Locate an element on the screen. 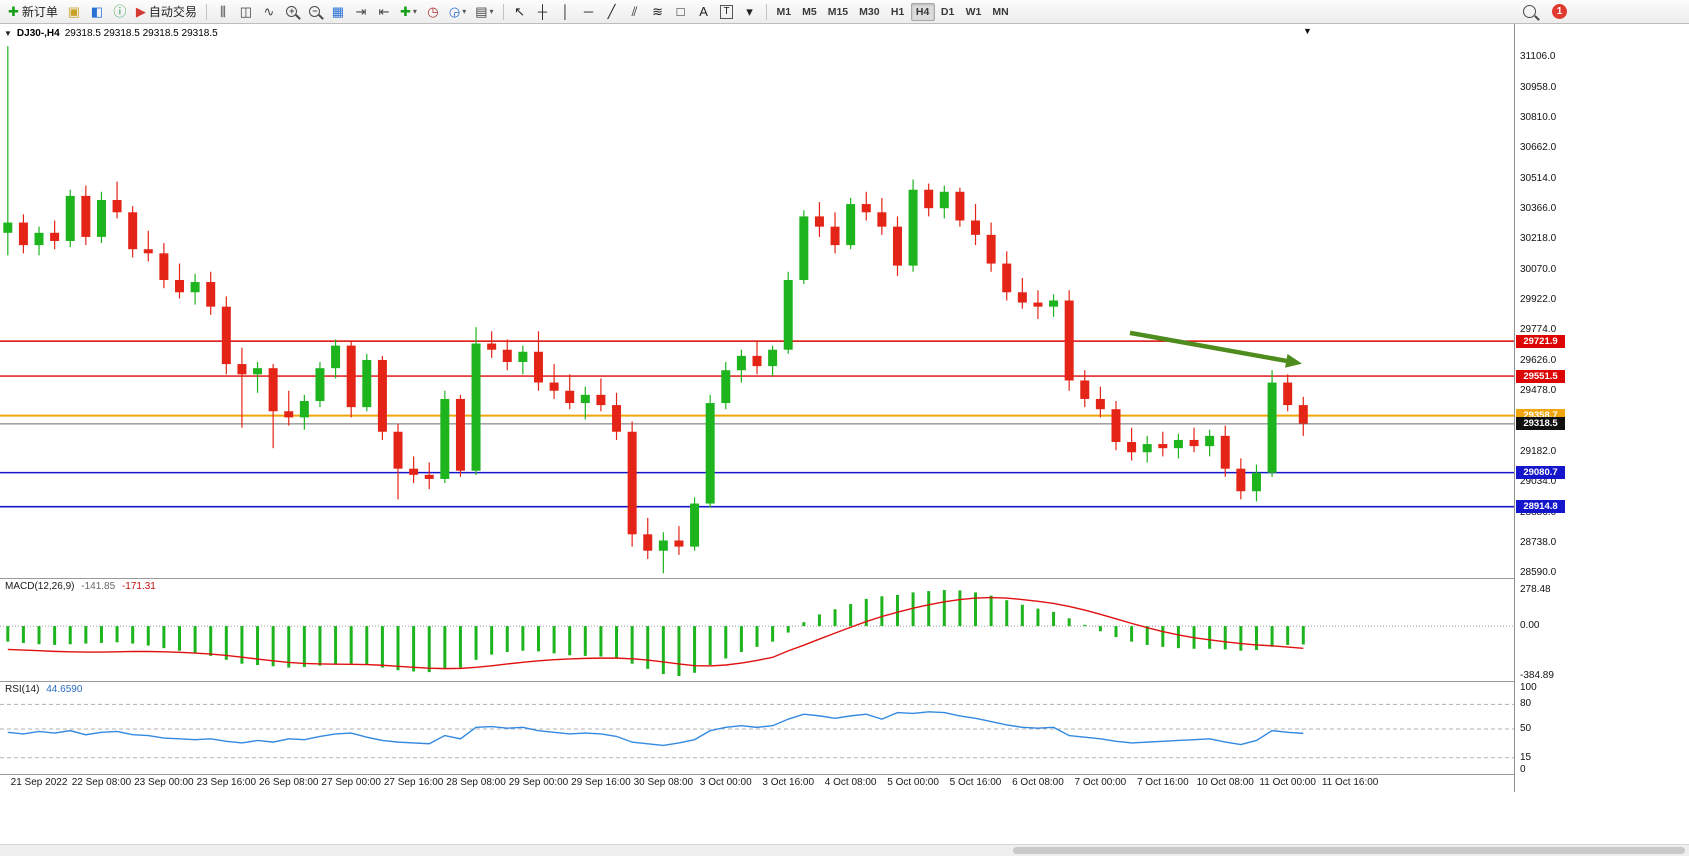 This screenshot has width=1689, height=856. price-axis-label: 30514.0 is located at coordinates (1538, 178).